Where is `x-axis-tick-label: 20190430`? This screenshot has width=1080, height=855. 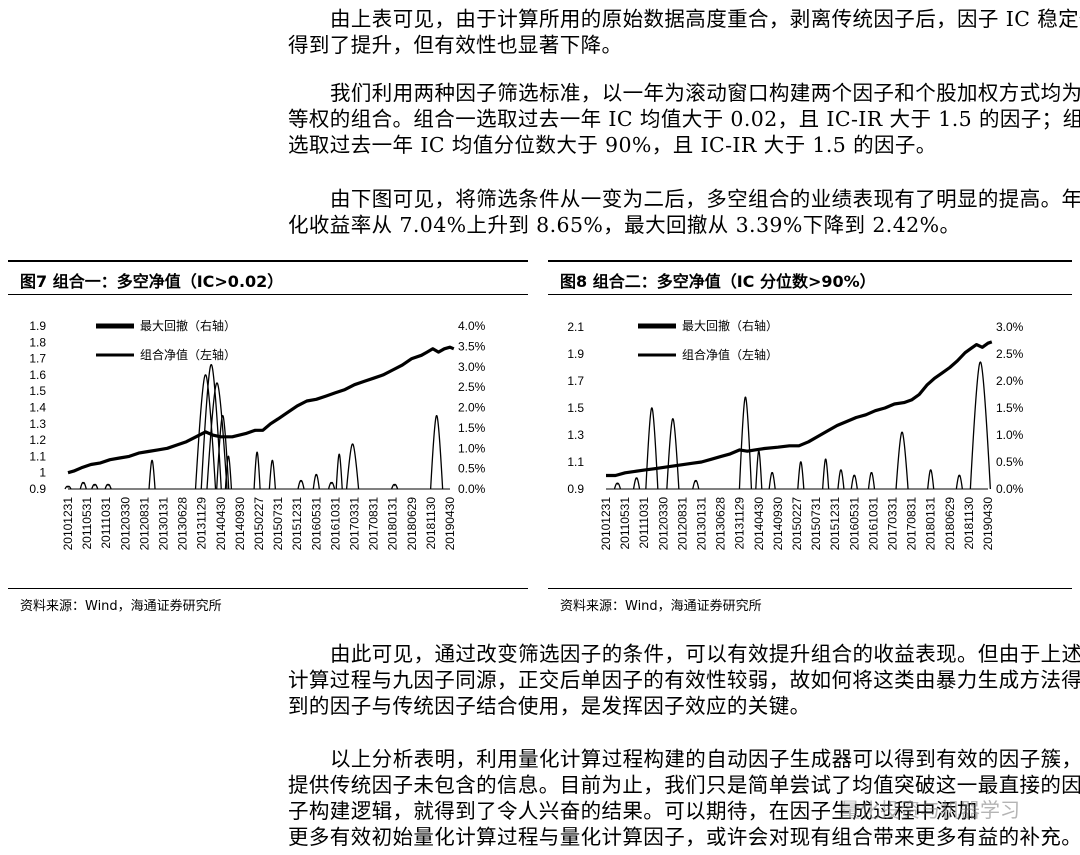 x-axis-tick-label: 20190430 is located at coordinates (450, 524).